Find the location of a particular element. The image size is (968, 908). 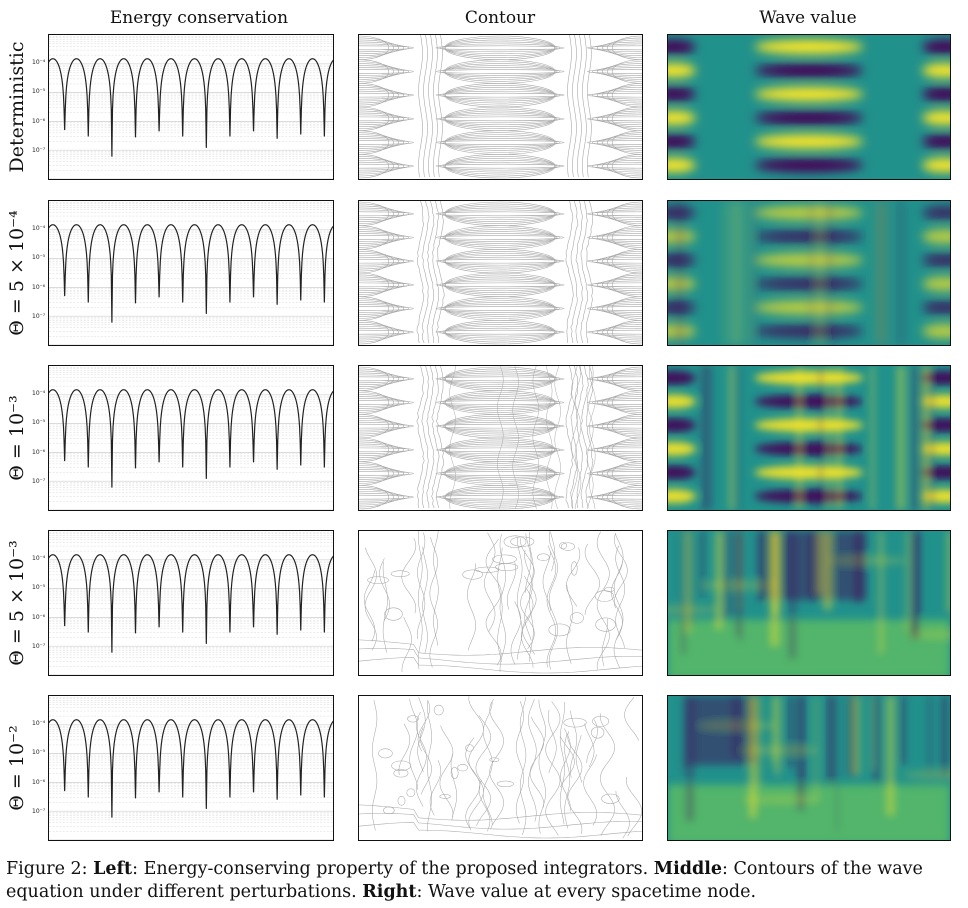

energy-ytick-label: 10⁻⁷ is located at coordinates (39, 646).